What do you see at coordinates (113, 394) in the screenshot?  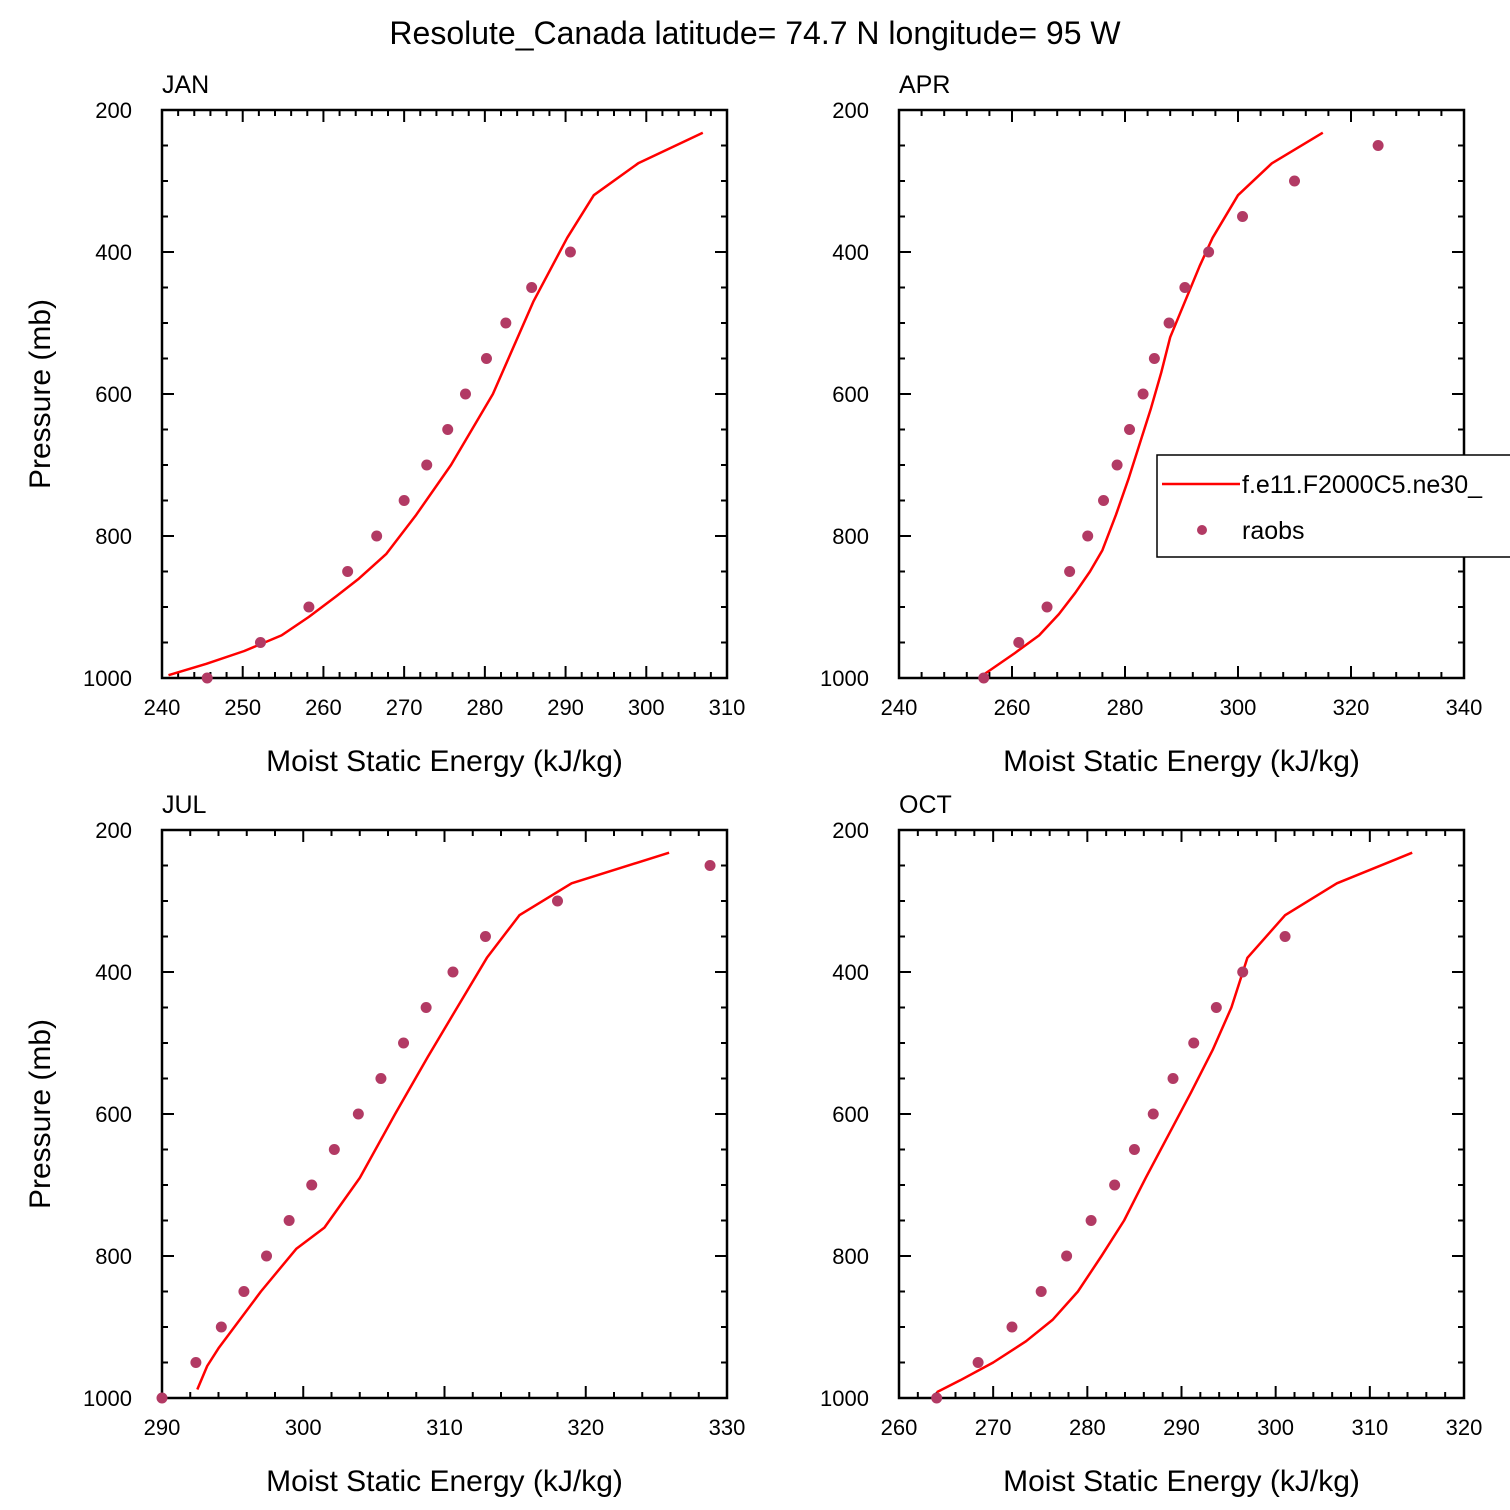 I see `y-tick-label-jan: 600` at bounding box center [113, 394].